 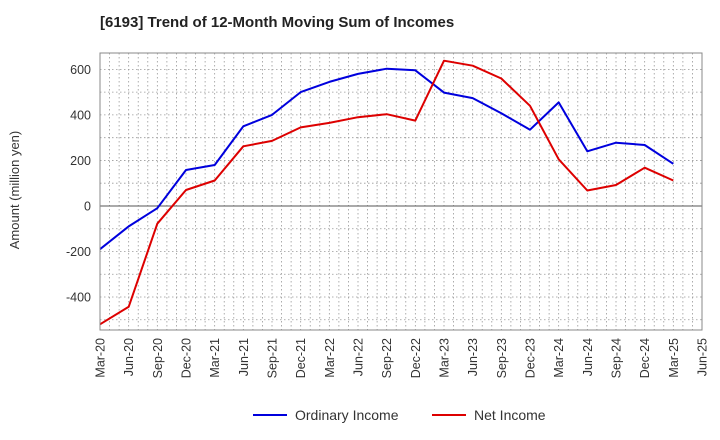 I want to click on x-tick-label: Dec-21, so click(x=301, y=358).